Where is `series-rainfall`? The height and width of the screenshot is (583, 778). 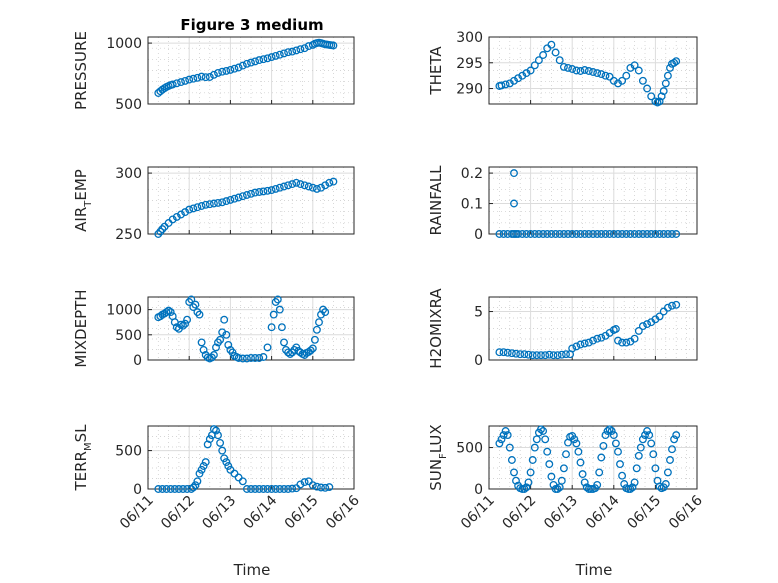
series-rainfall is located at coordinates (588, 203).